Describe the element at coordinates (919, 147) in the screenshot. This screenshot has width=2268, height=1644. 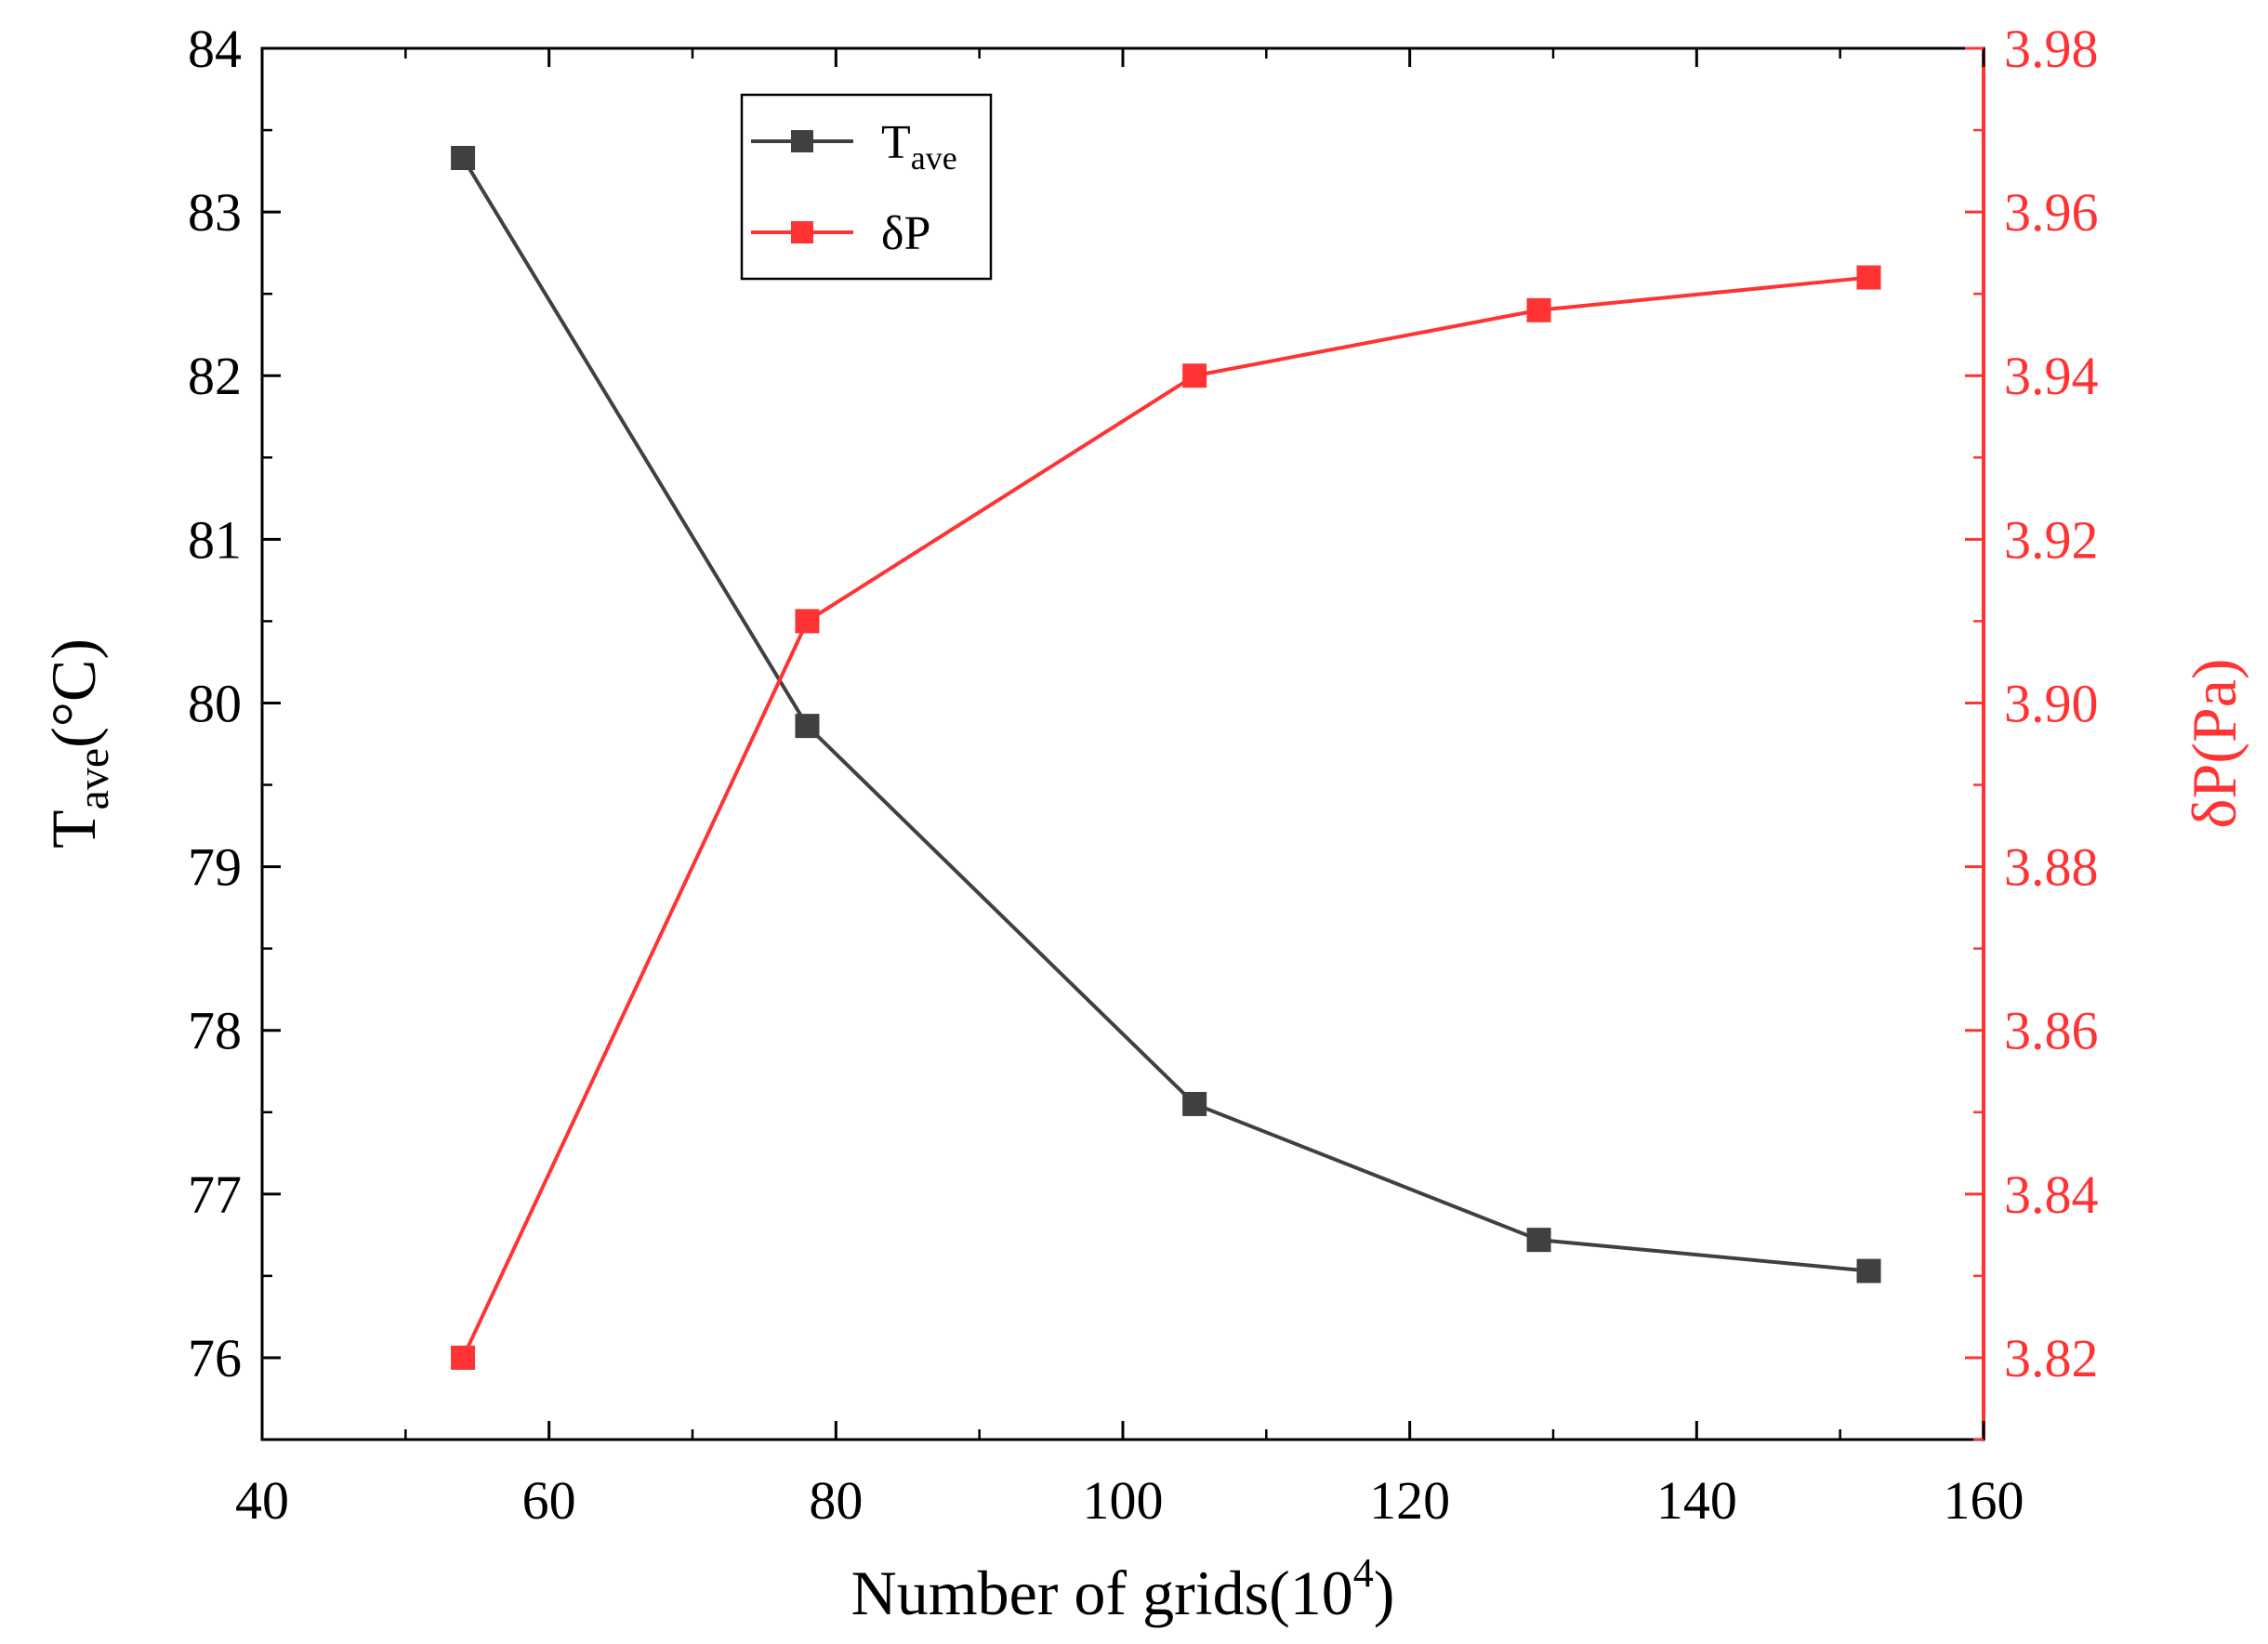
I see `legend-label-t: Tave` at that location.